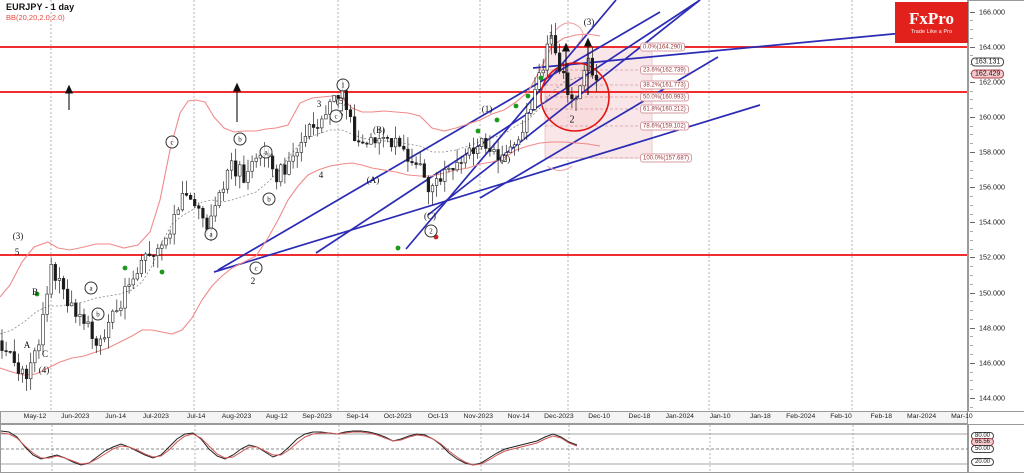 This screenshot has width=1024, height=474. I want to click on price-tick-label: 152.000, so click(992, 257).